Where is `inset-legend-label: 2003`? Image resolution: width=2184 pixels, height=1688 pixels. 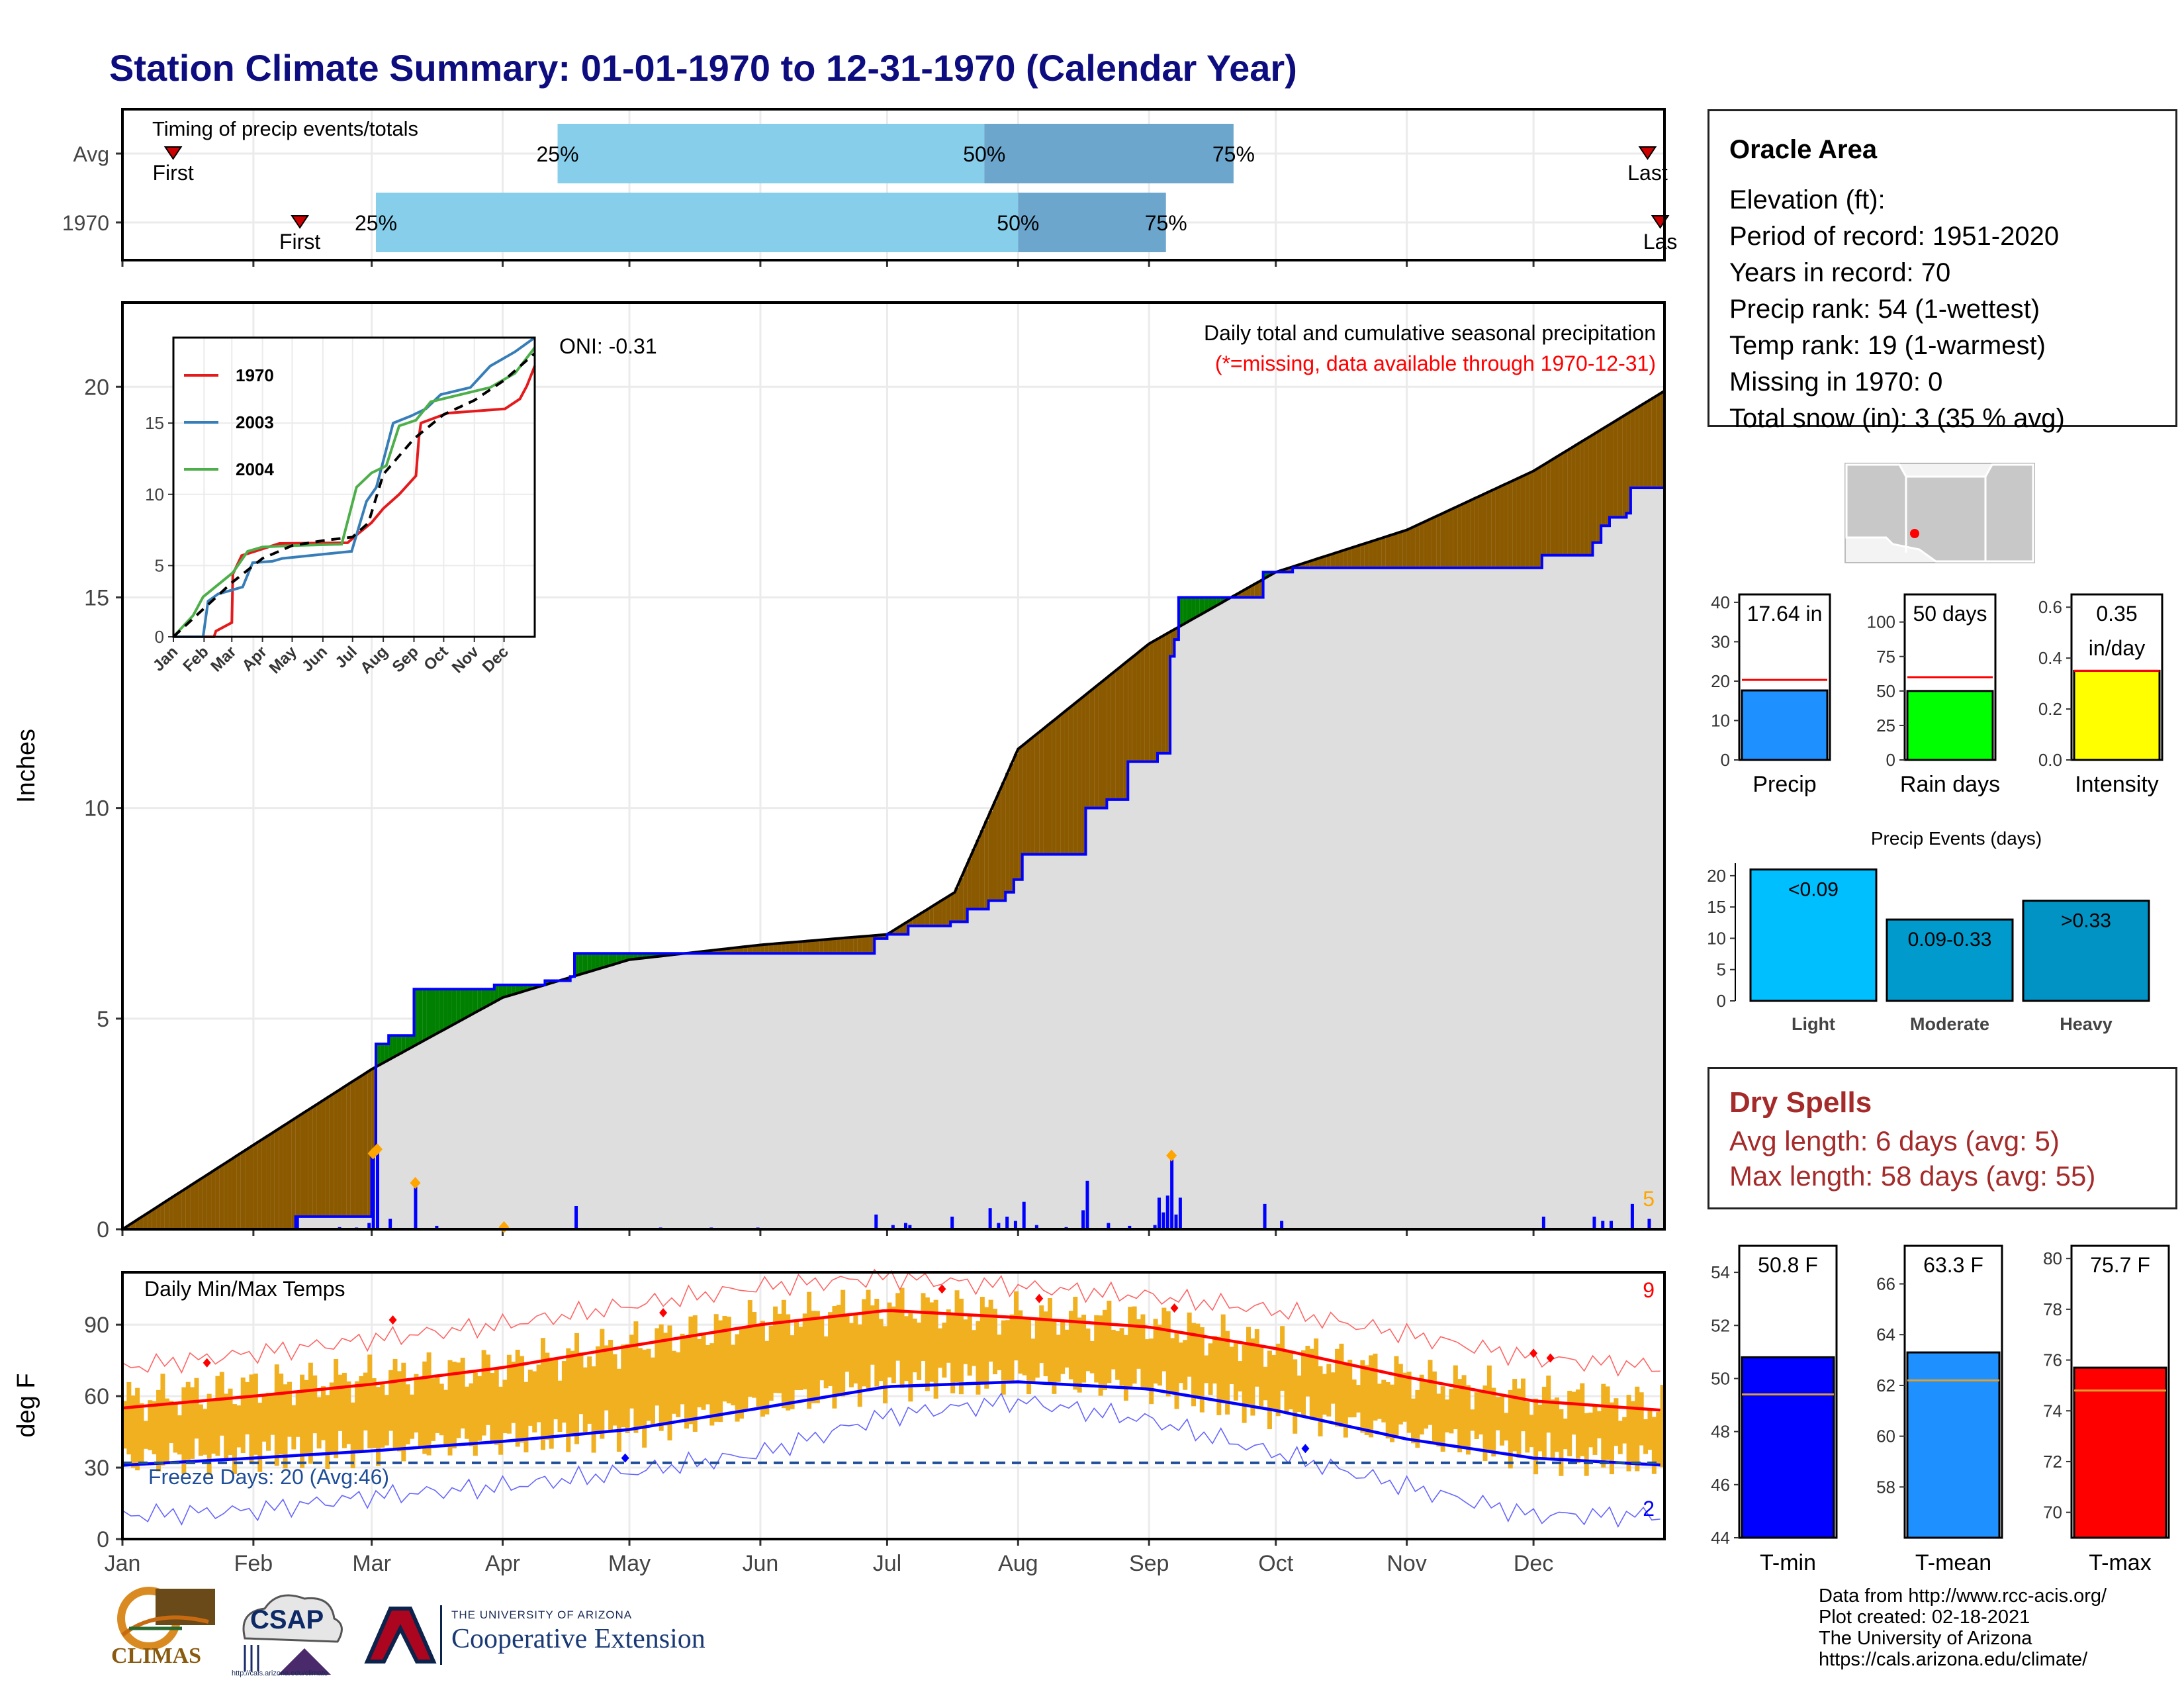
inset-legend-label: 2003 is located at coordinates (255, 422).